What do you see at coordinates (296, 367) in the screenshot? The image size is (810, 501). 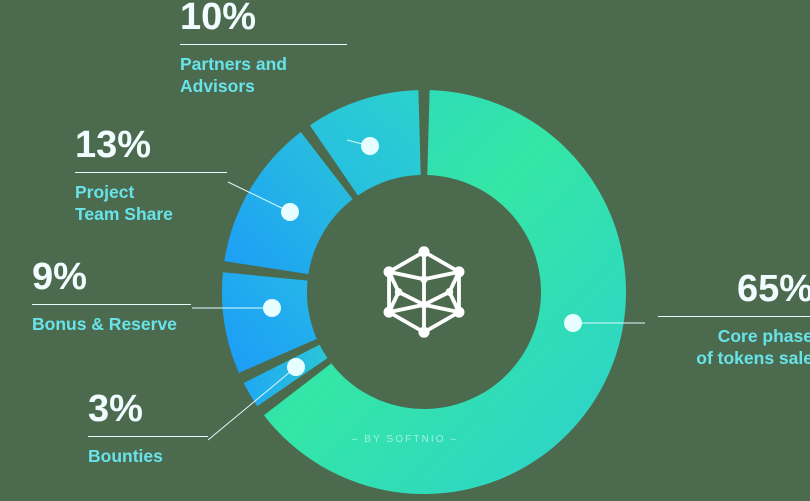 I see `marker-dot-bounties` at bounding box center [296, 367].